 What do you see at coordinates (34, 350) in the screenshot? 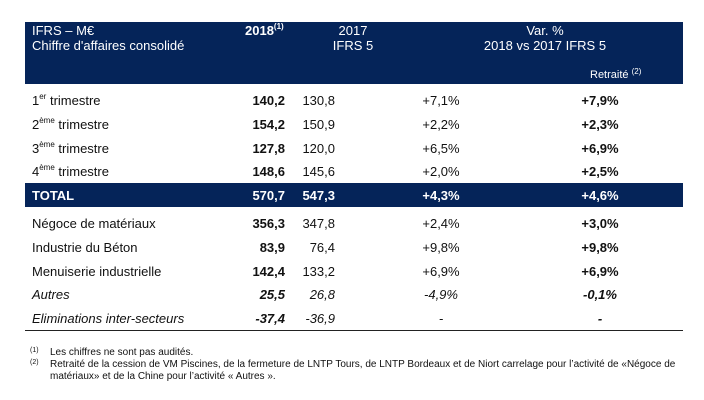
I see `footnote-number: (1)` at bounding box center [34, 350].